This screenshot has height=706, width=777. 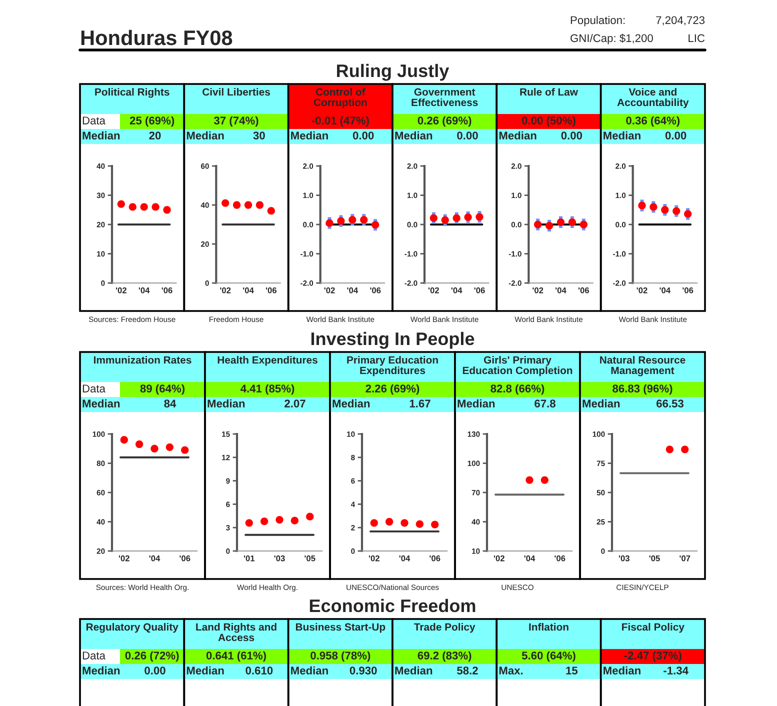 I want to click on text: 25 (69%), so click(x=152, y=121).